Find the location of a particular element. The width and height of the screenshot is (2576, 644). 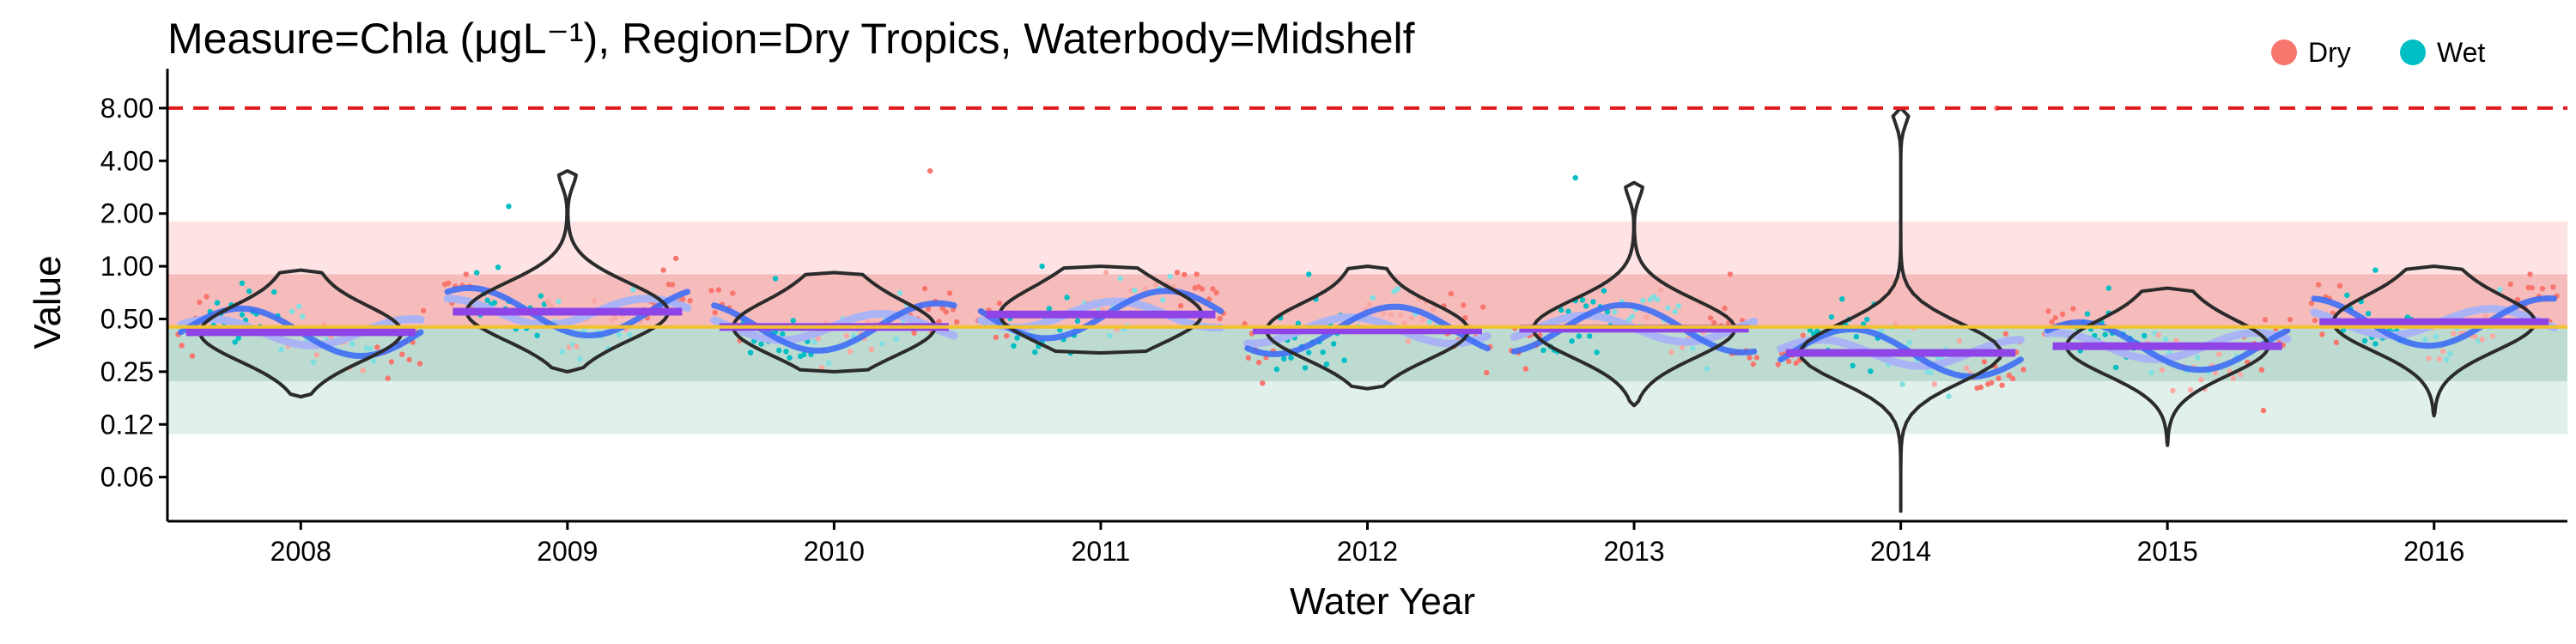

legend: Dry Wet is located at coordinates (2378, 52).